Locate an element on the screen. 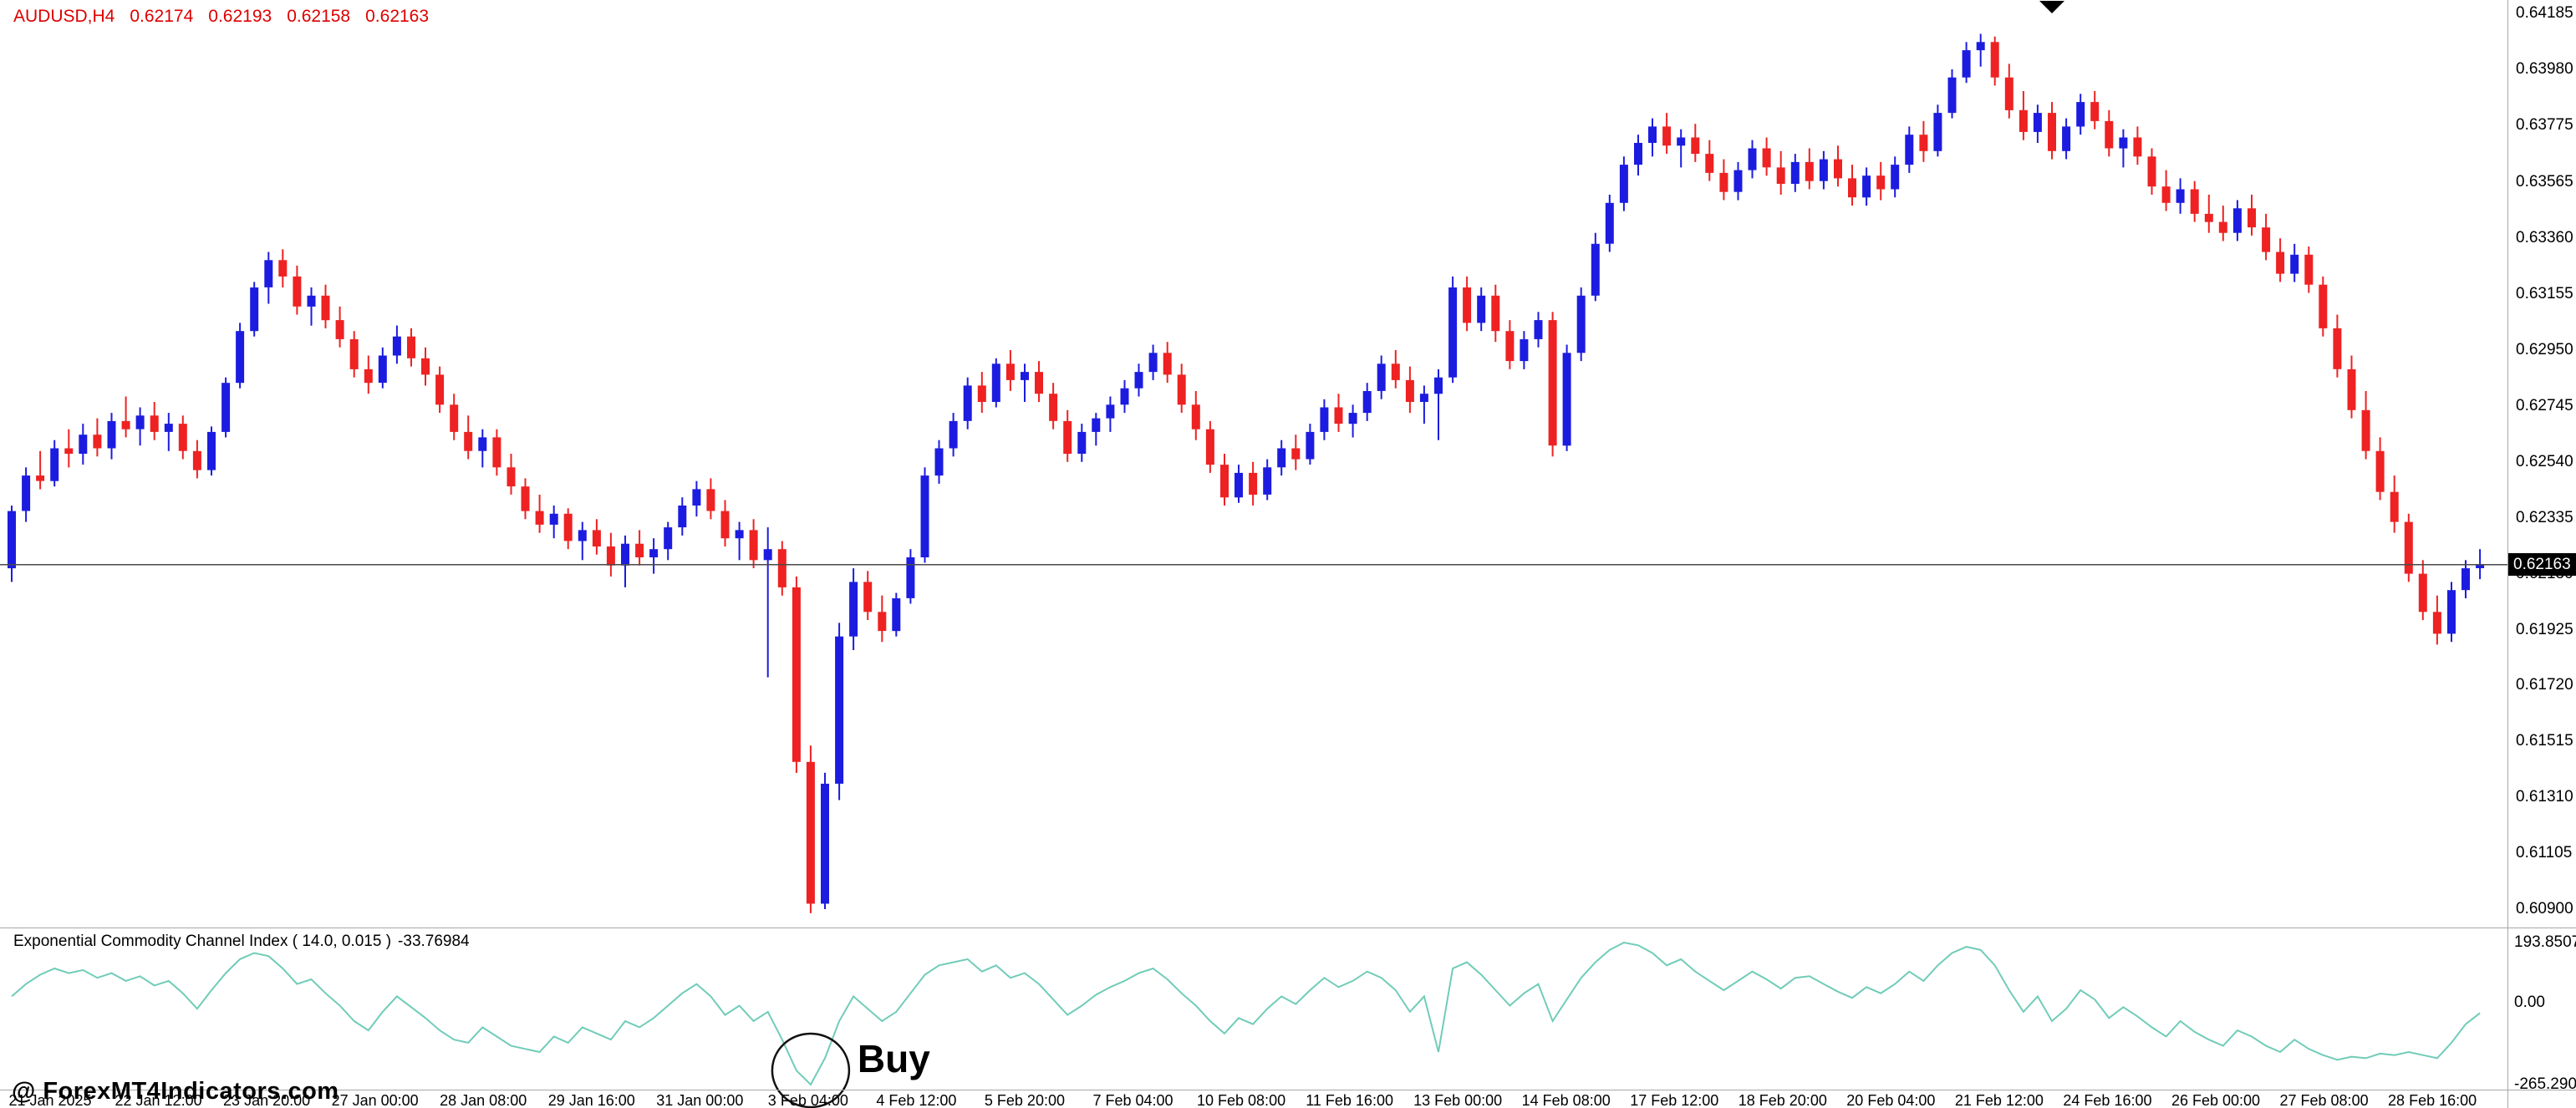 The width and height of the screenshot is (2576, 1108). time-axis-label: 4 Feb 12:00 is located at coordinates (916, 1100).